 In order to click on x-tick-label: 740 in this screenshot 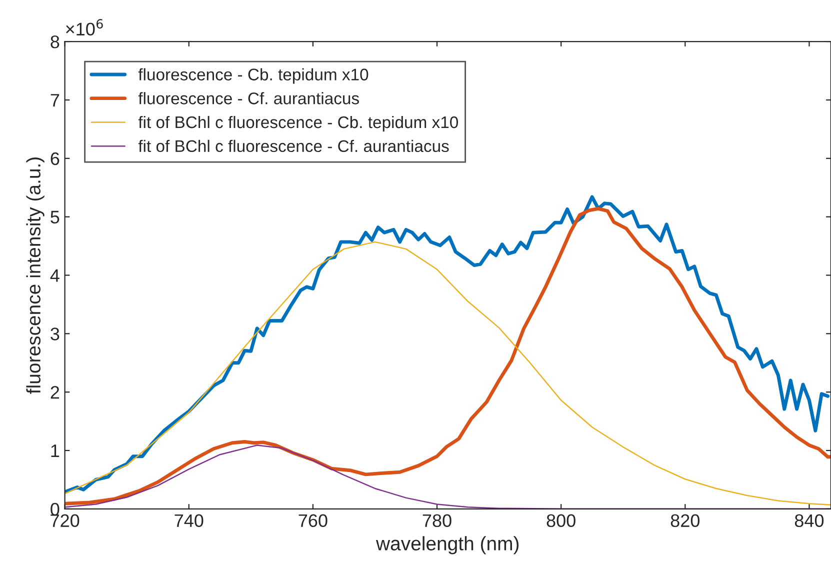, I will do `click(189, 521)`.